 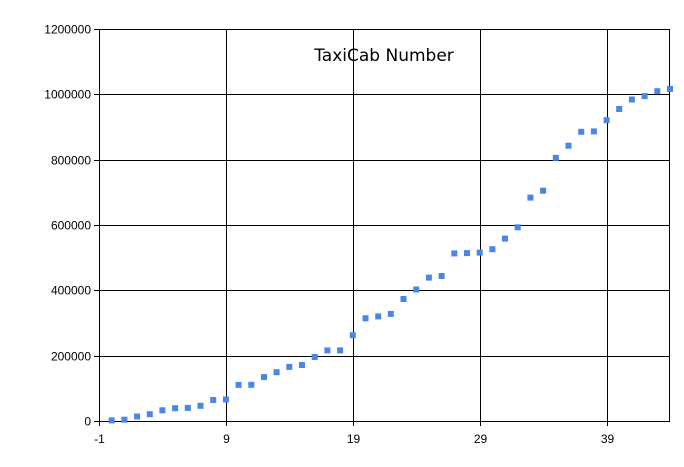 What do you see at coordinates (608, 439) in the screenshot?
I see `x-tick-label: 39` at bounding box center [608, 439].